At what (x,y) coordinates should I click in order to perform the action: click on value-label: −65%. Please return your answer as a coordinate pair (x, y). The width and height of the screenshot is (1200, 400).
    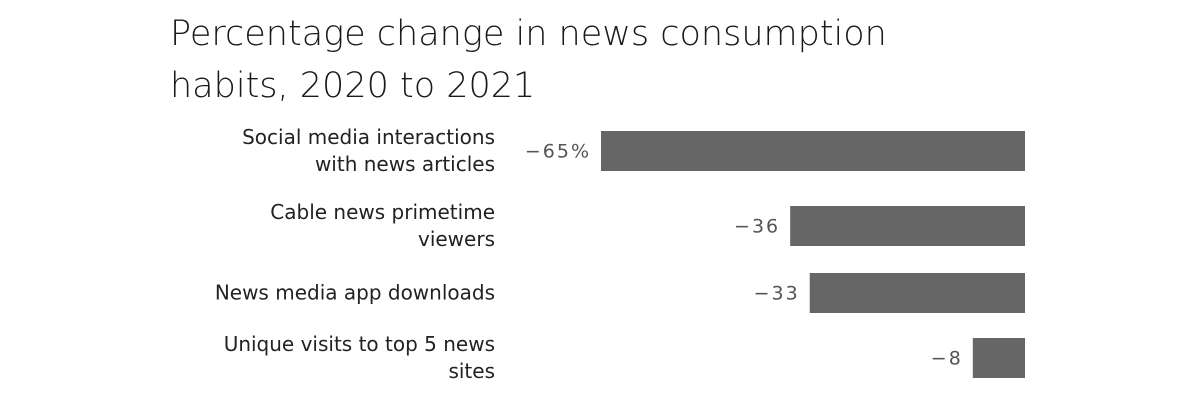
    Looking at the image, I should click on (558, 152).